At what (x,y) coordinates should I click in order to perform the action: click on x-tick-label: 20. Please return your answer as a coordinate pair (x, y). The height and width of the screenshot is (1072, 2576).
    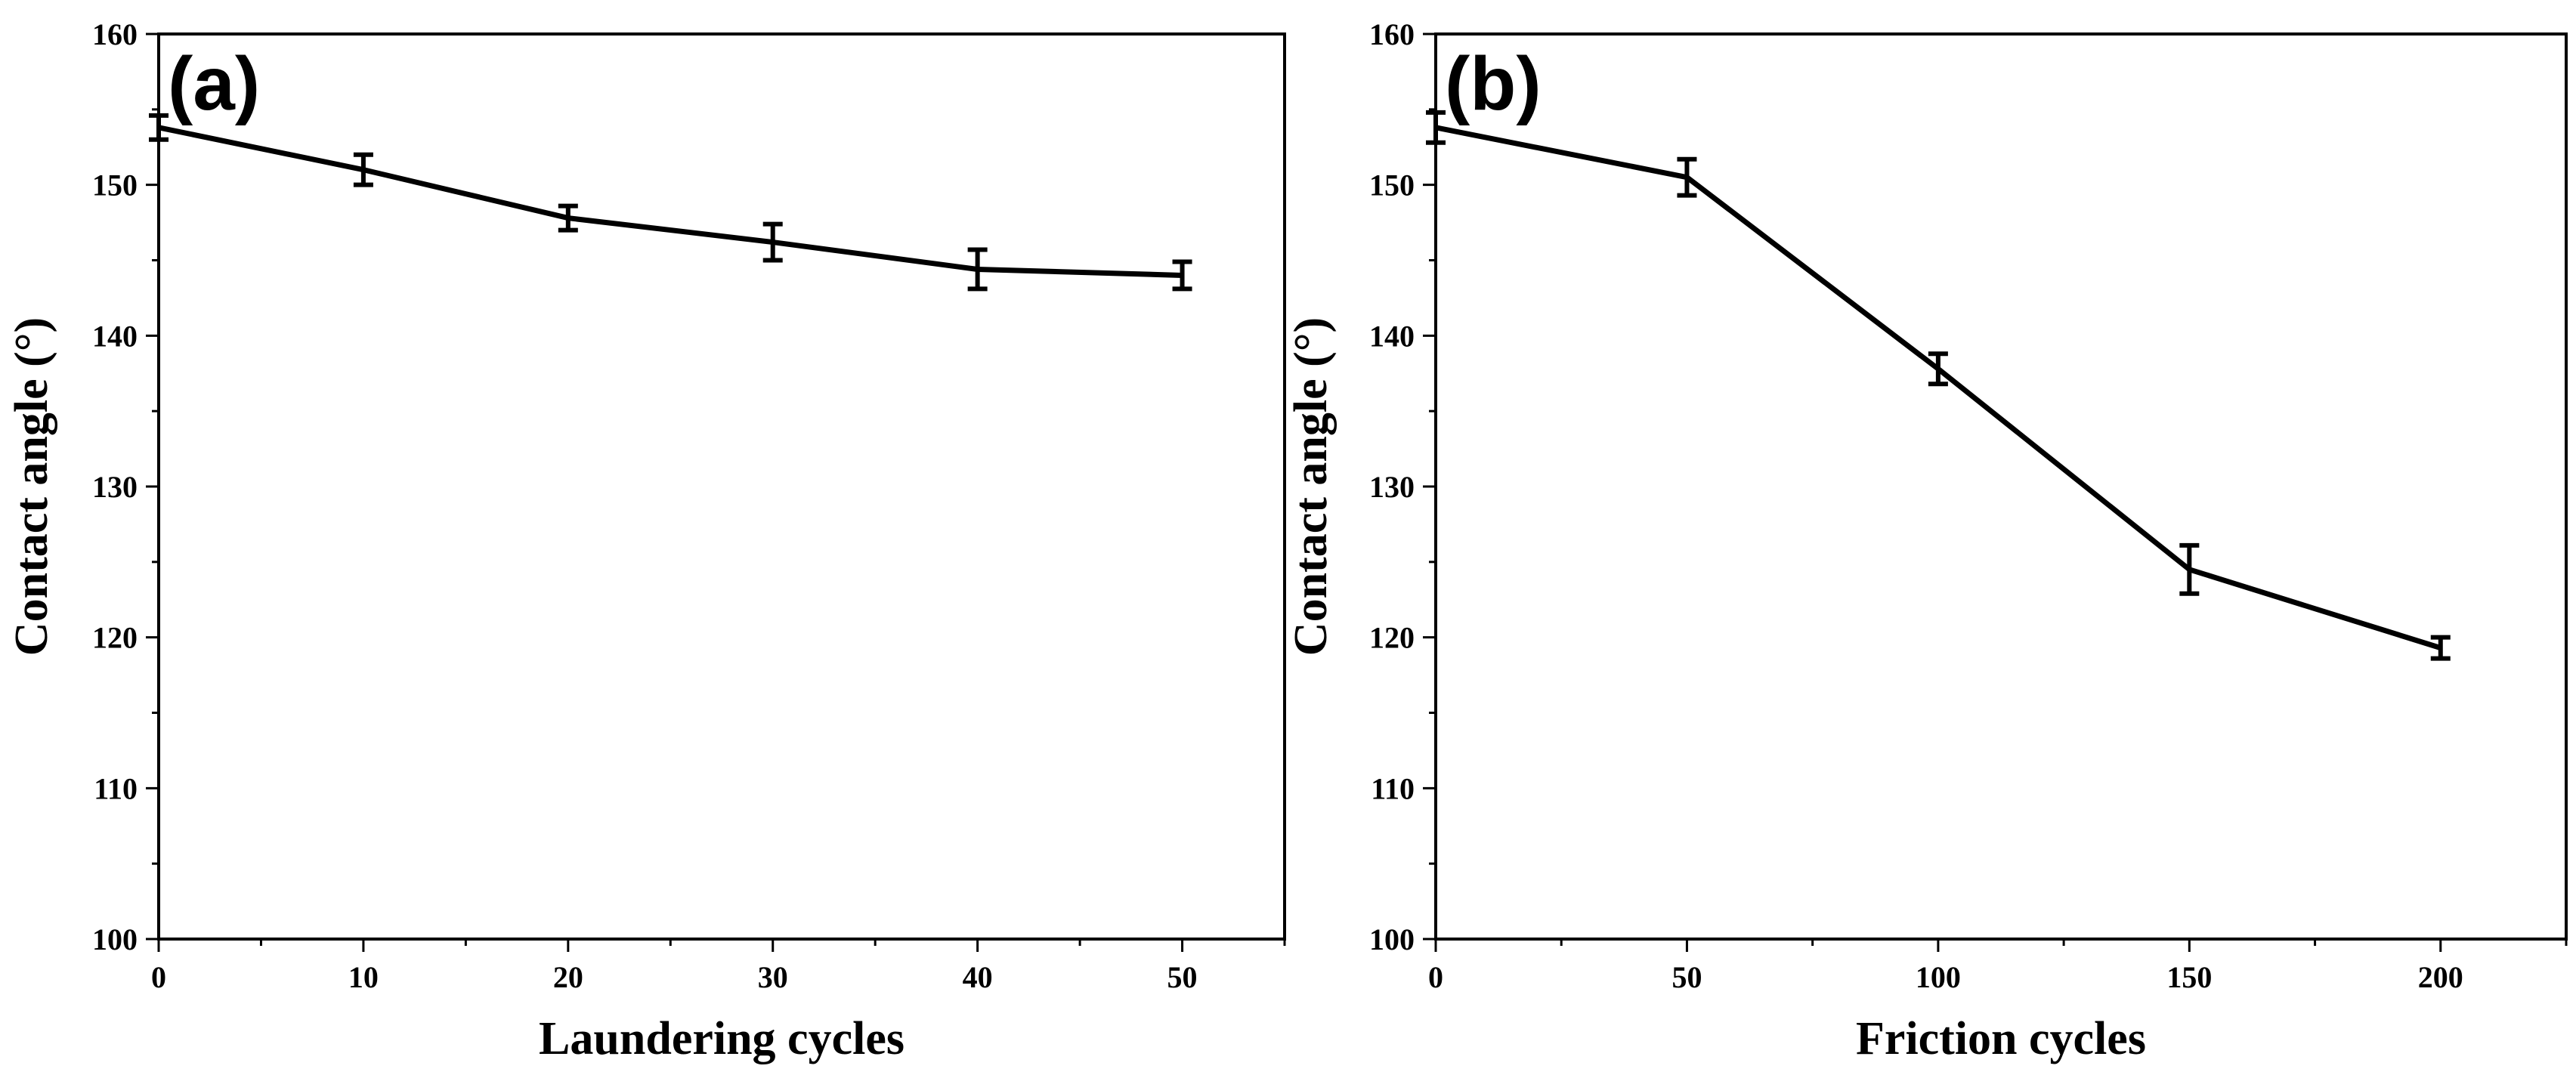
    Looking at the image, I should click on (568, 977).